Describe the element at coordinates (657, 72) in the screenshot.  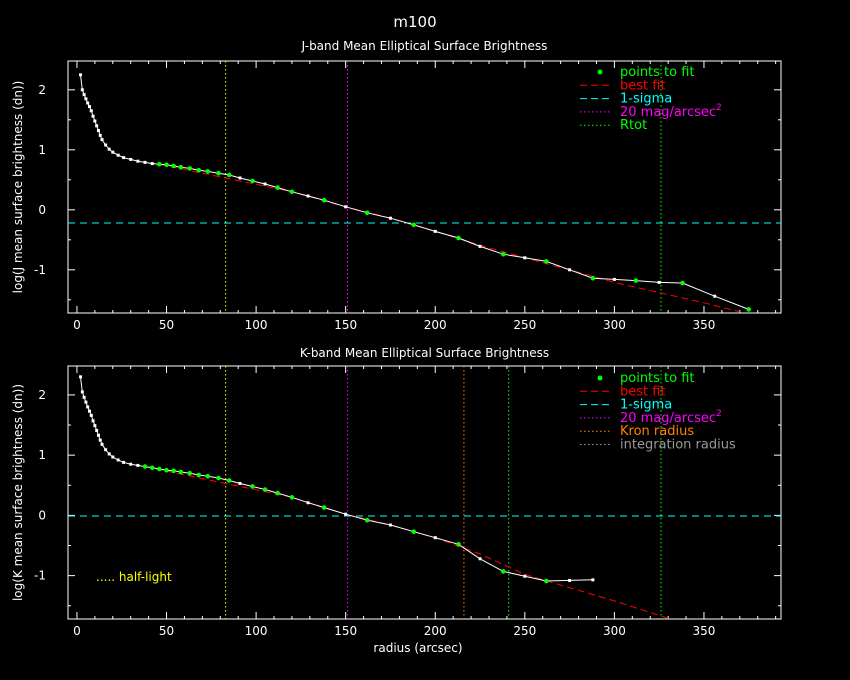
I see `legend-points-text: points to fit` at that location.